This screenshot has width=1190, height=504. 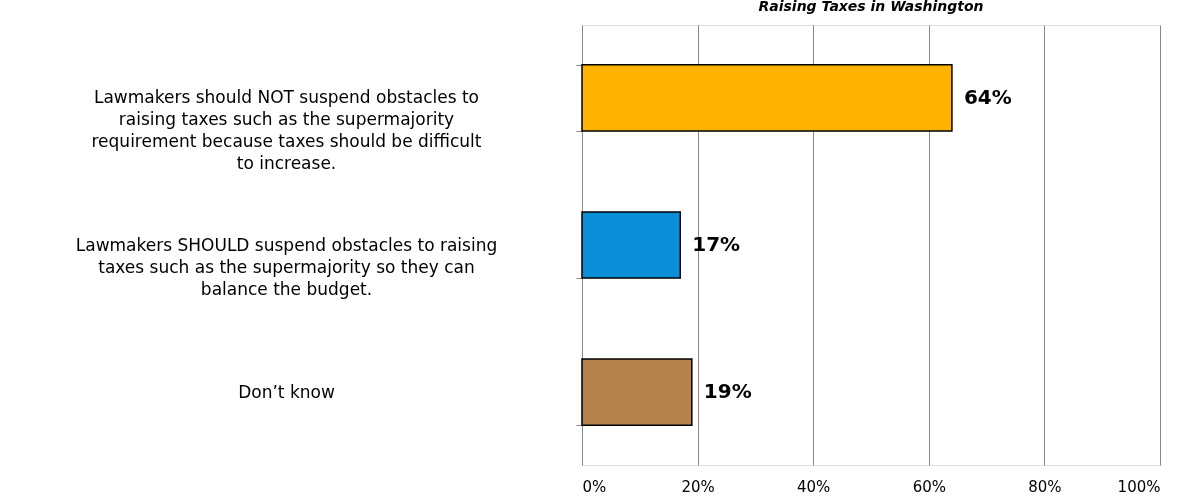 I want to click on y-tick-label: Don’t know, so click(x=286, y=391).